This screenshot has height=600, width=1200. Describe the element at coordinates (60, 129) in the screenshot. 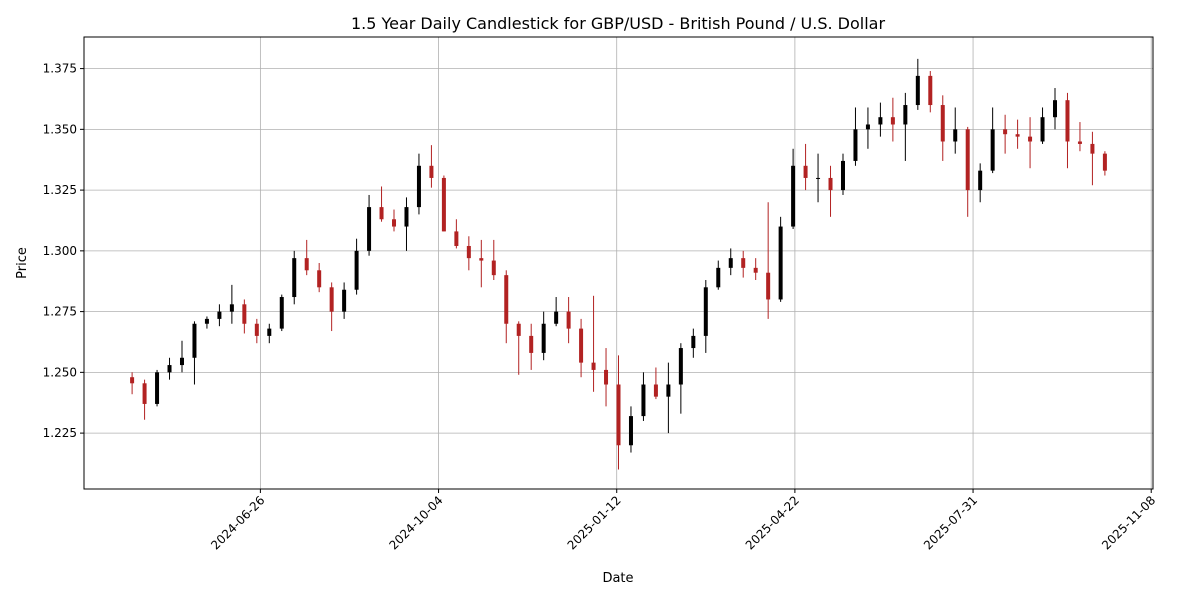

I see `y-tick-label: 1.350` at that location.